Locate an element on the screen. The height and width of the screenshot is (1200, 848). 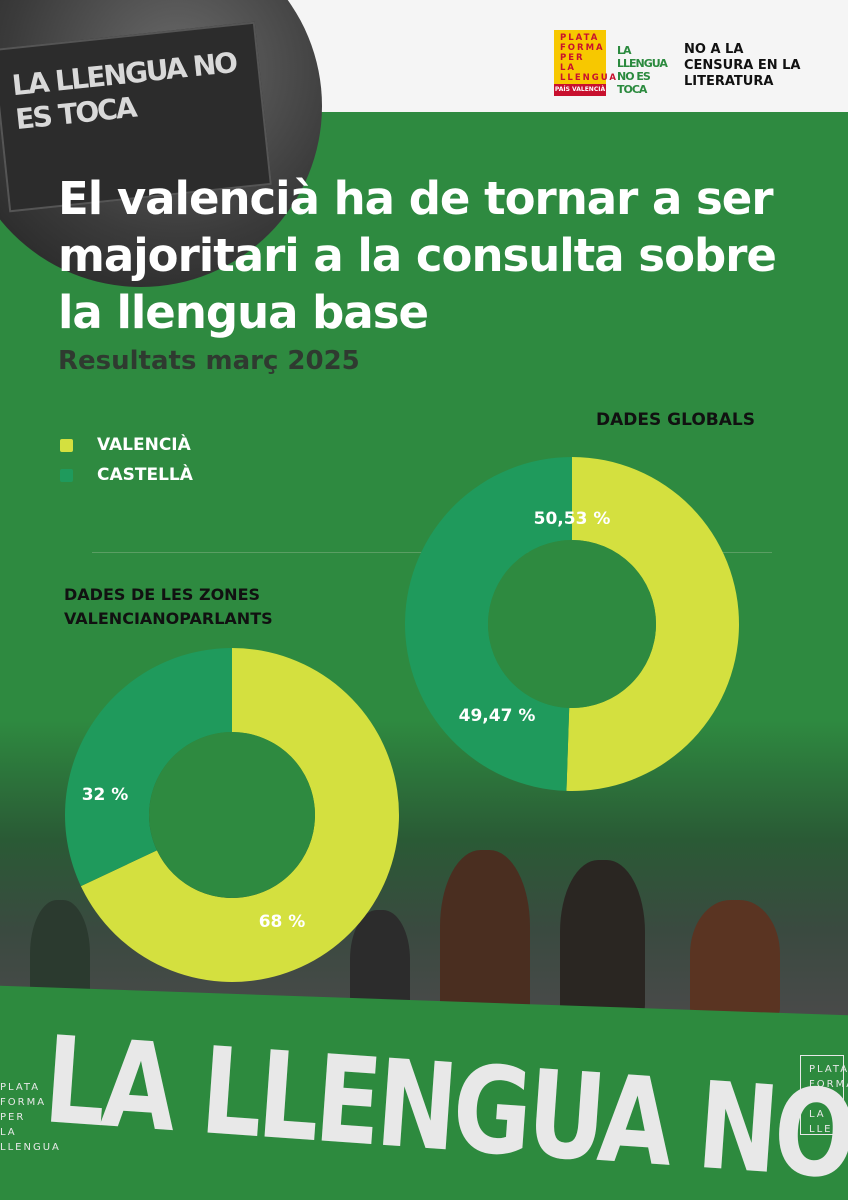
legend: VALENCIÀ CASTELLÀ is located at coordinates (126, 460).